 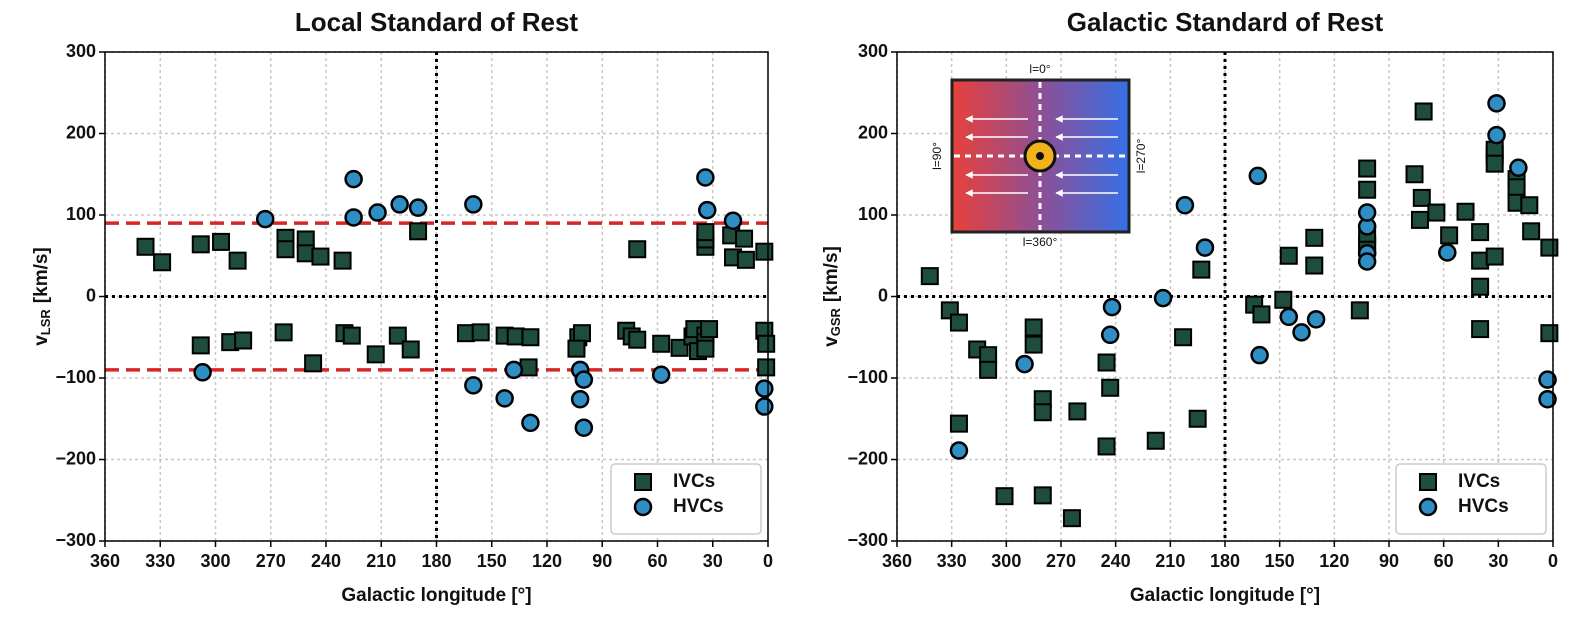 I want to click on inset-label: l=360°, so click(x=1040, y=242).